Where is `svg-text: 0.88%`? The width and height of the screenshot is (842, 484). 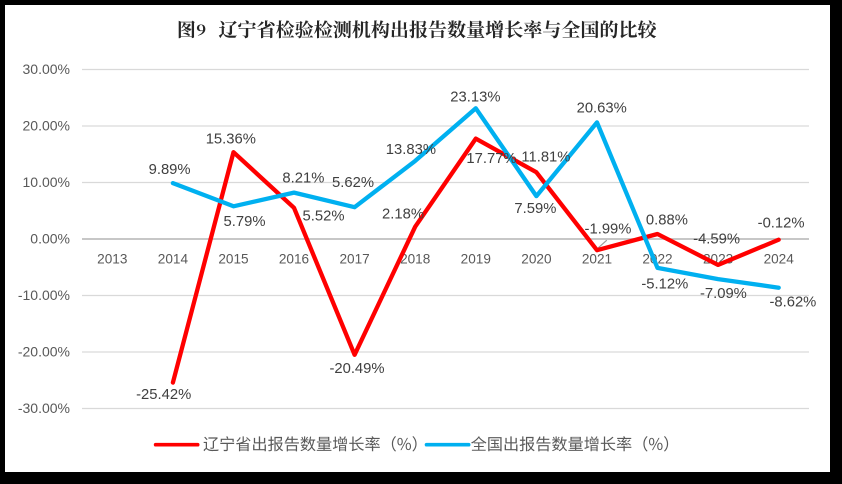
svg-text: 0.88% is located at coordinates (667, 221).